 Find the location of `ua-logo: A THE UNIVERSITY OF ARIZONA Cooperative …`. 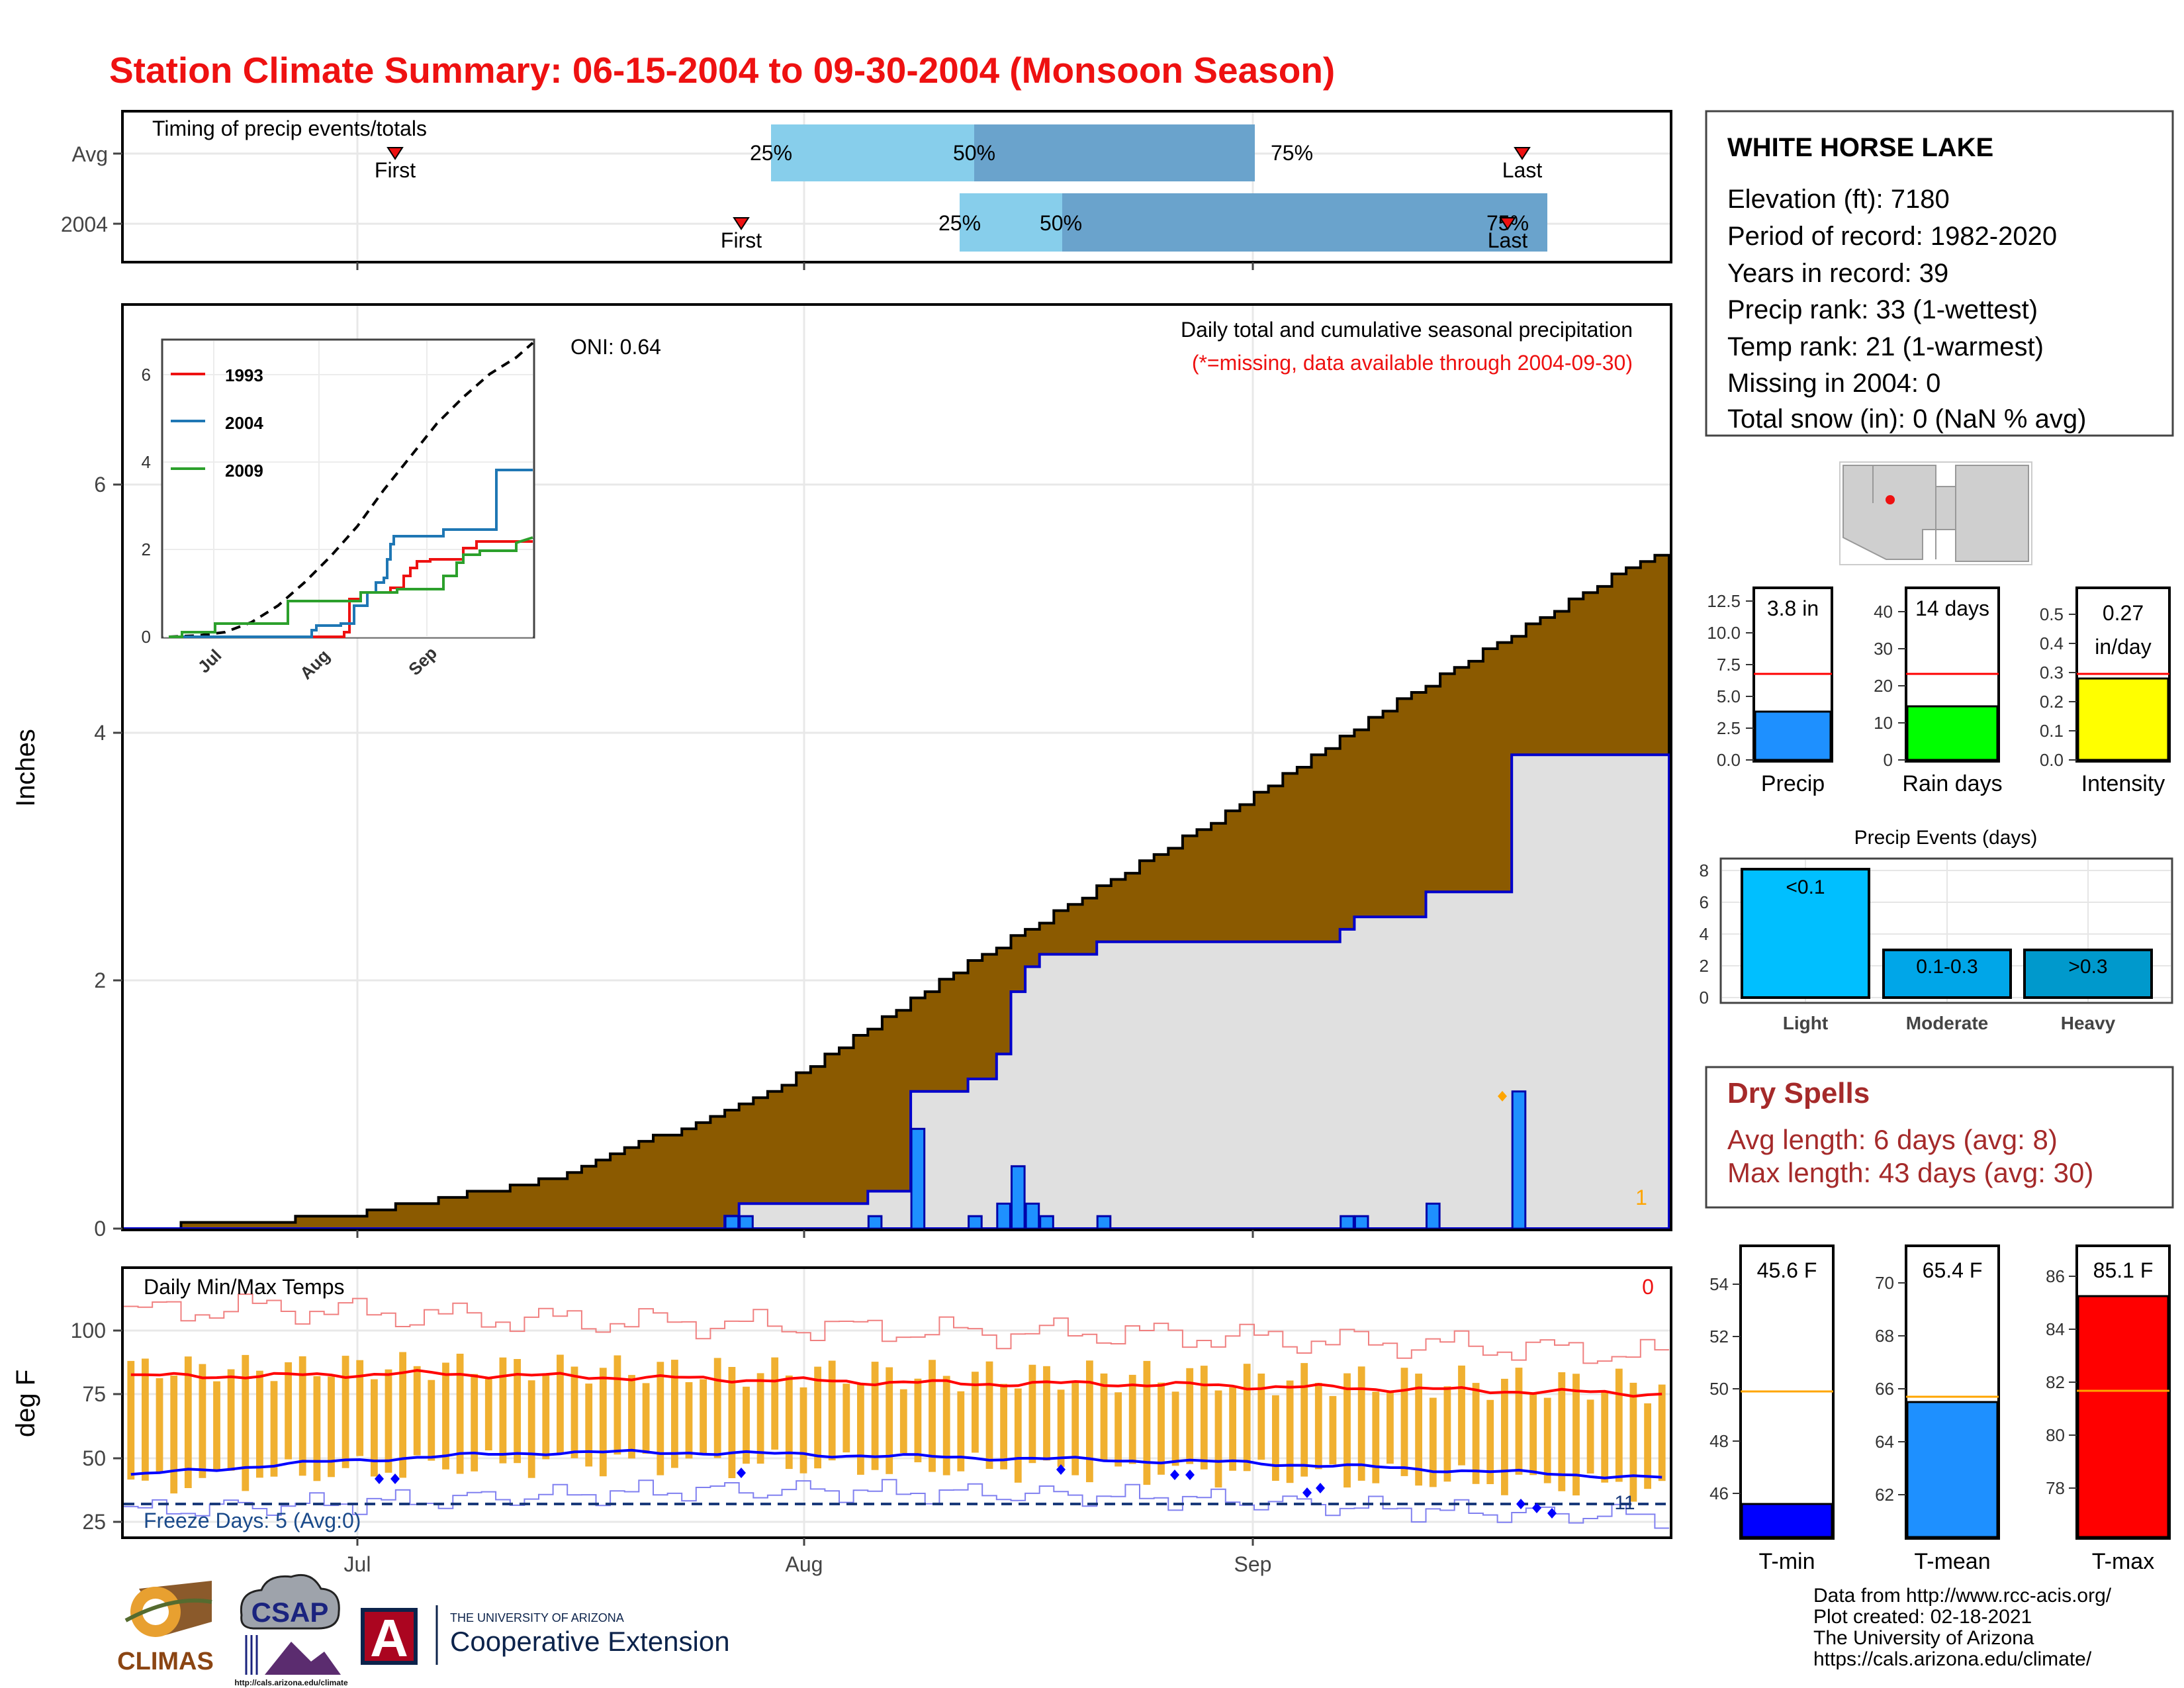

ua-logo: A THE UNIVERSITY OF ARIZONA Cooperative … is located at coordinates (545, 1636).